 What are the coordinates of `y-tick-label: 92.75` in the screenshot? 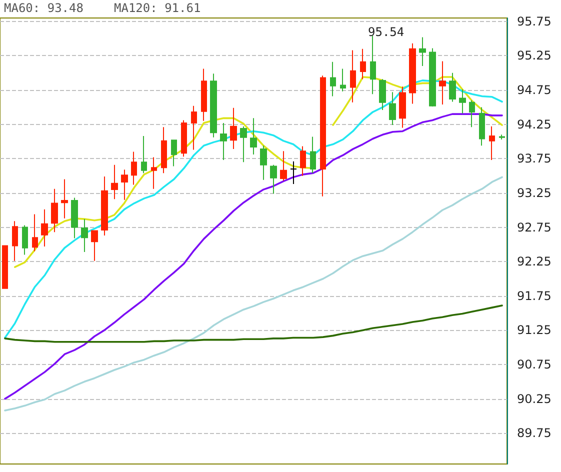 It's located at (534, 227).